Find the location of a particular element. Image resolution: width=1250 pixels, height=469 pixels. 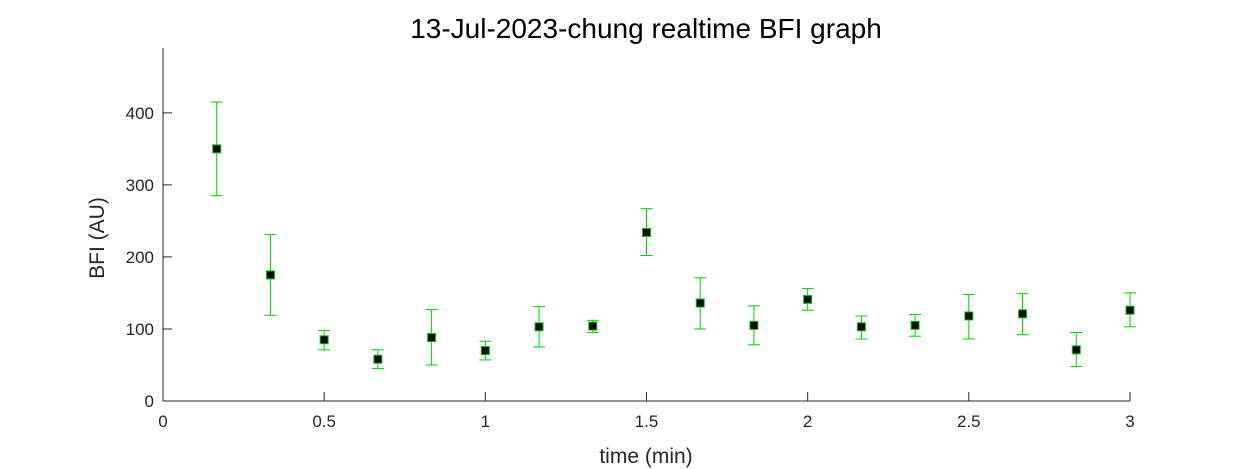

x-tick-label: 0.5 is located at coordinates (324, 421).